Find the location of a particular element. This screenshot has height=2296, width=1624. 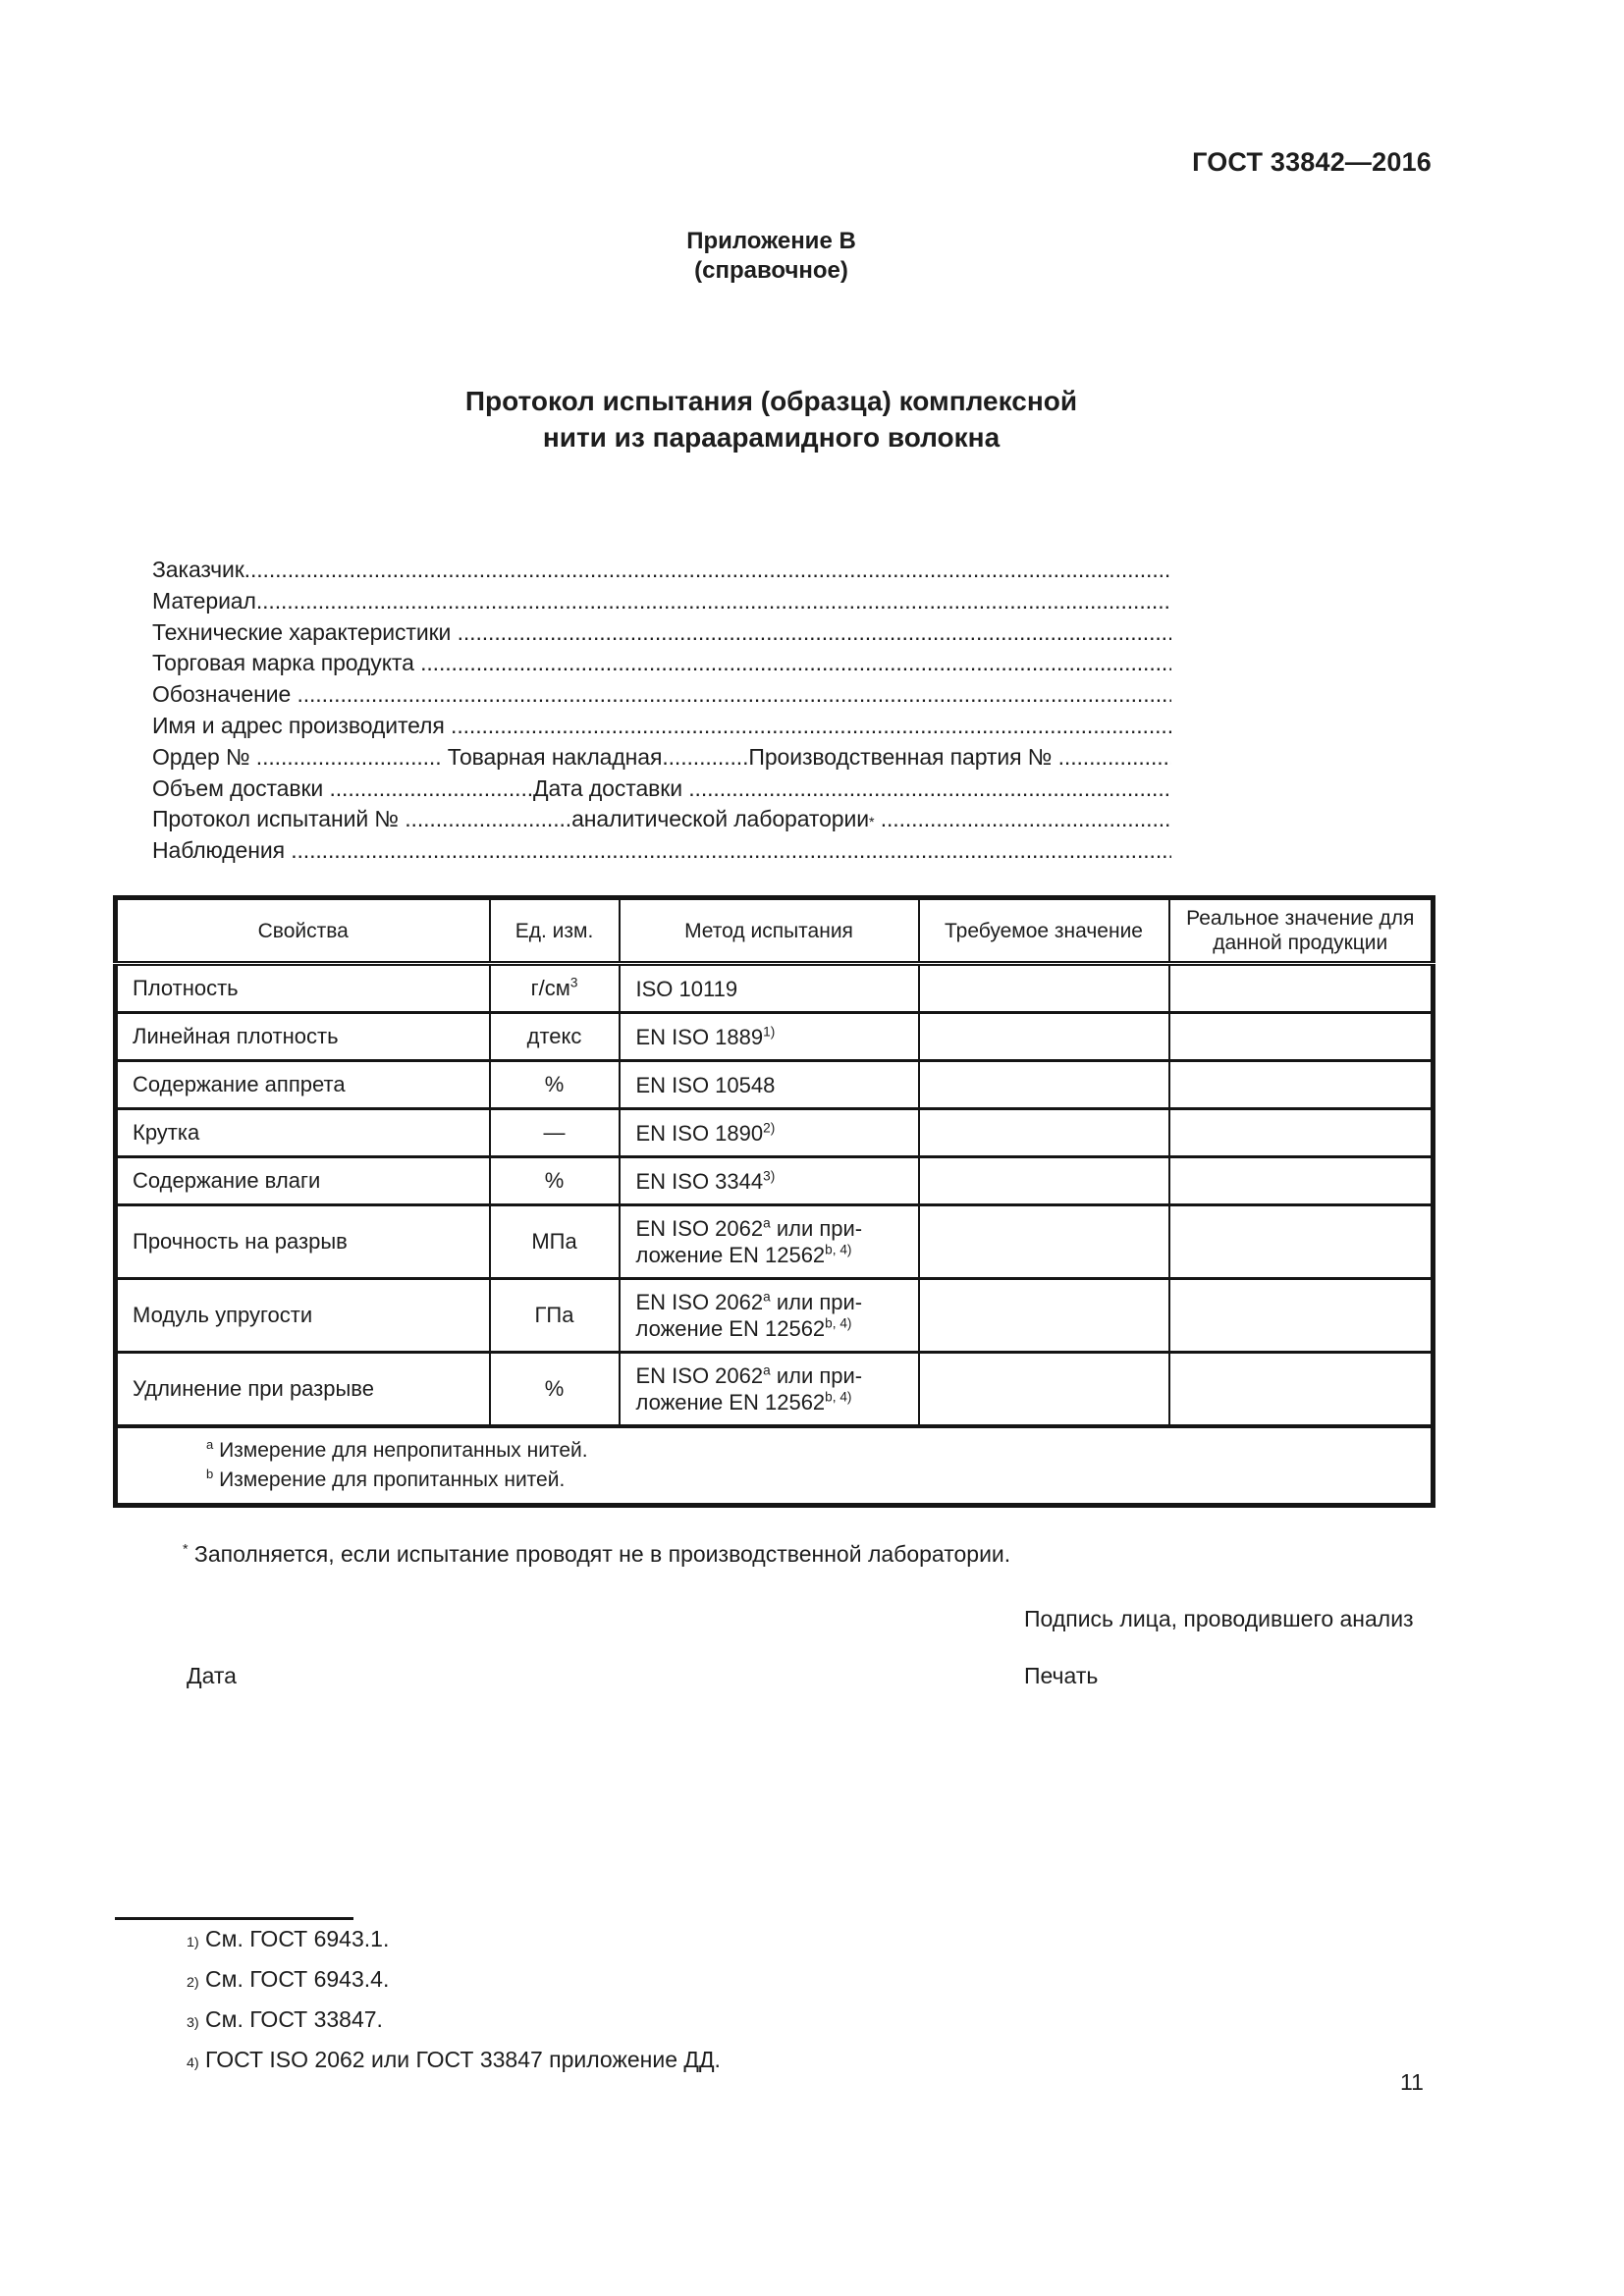

text-run: Торговая марка продукта is located at coordinates (286, 663).